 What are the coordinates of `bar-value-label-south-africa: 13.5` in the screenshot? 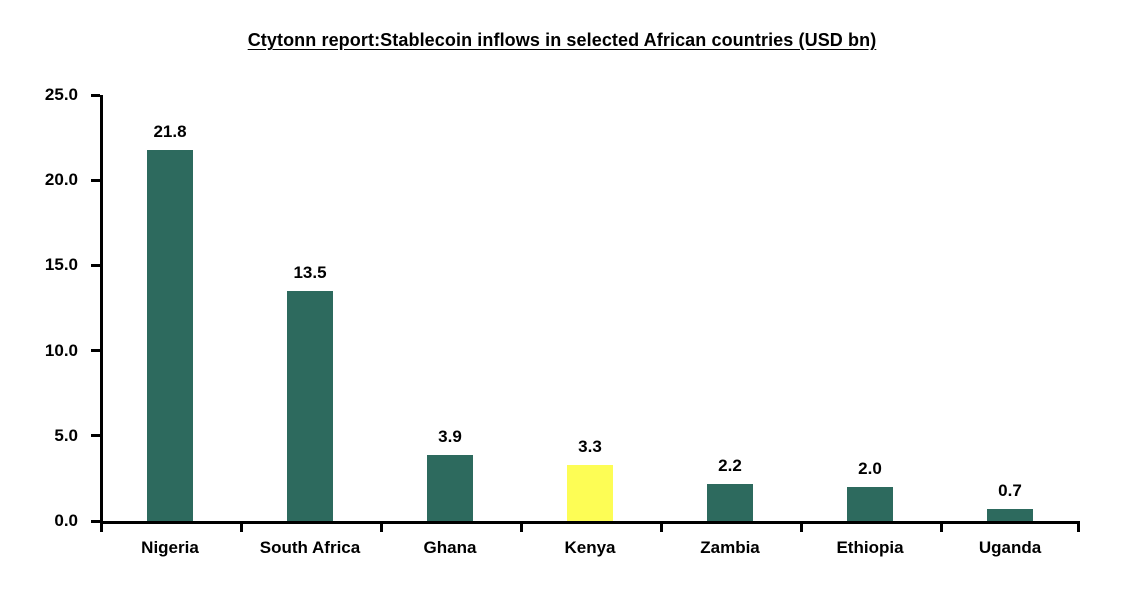 It's located at (310, 272).